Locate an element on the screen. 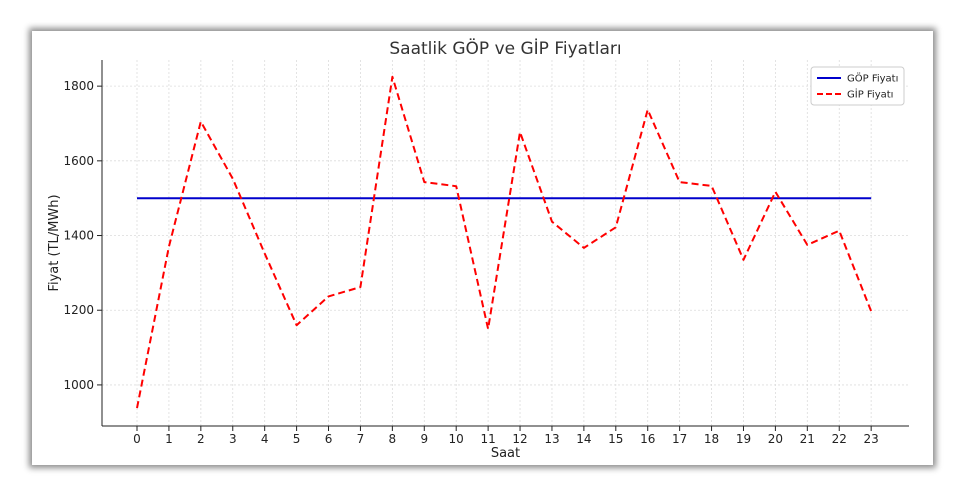 The width and height of the screenshot is (965, 497). y-tick-label: 1200 is located at coordinates (78, 310).